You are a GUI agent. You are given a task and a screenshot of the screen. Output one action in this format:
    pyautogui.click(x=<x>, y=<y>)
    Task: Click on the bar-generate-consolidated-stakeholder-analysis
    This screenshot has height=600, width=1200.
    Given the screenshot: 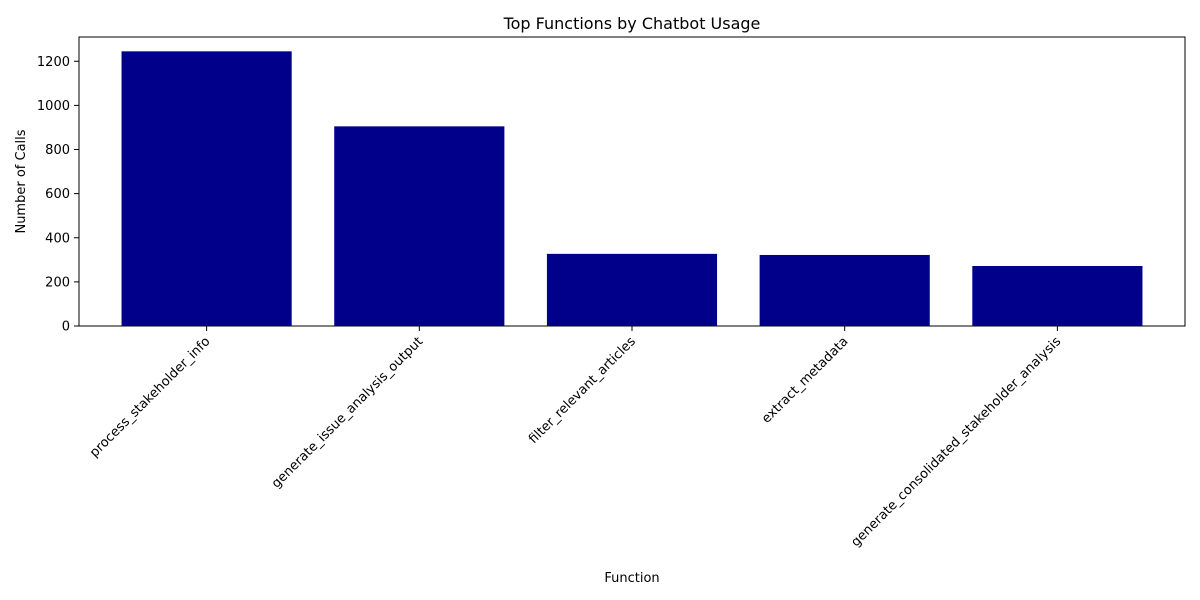 What is the action you would take?
    pyautogui.click(x=1057, y=295)
    